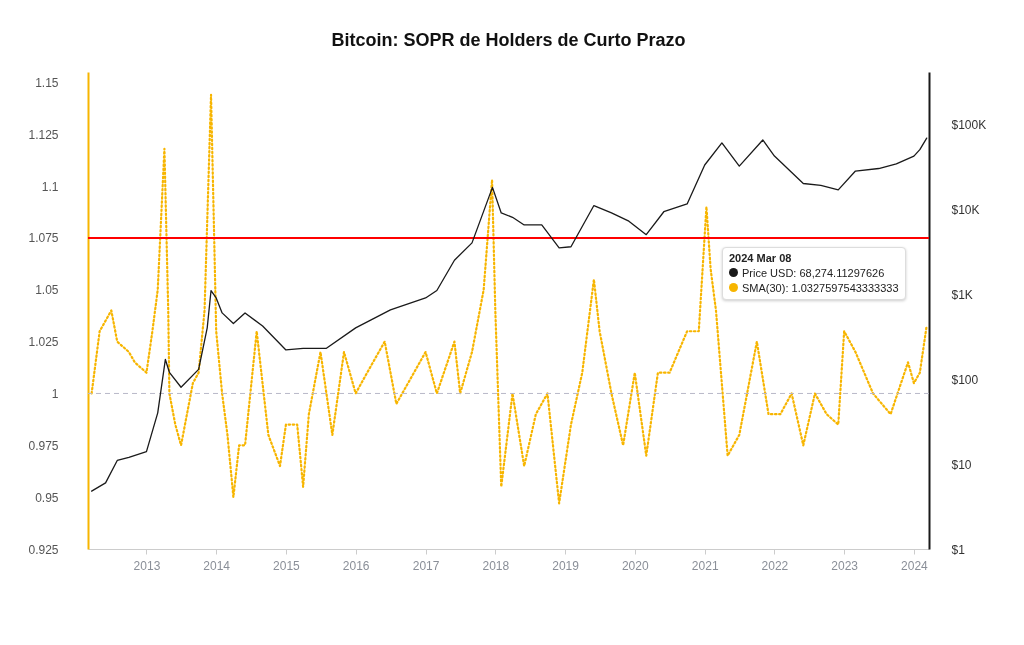 The width and height of the screenshot is (1024, 645). Describe the element at coordinates (508, 40) in the screenshot. I see `chart-title: Bitcoin: SOPR de Holders de Curto Prazo` at that location.